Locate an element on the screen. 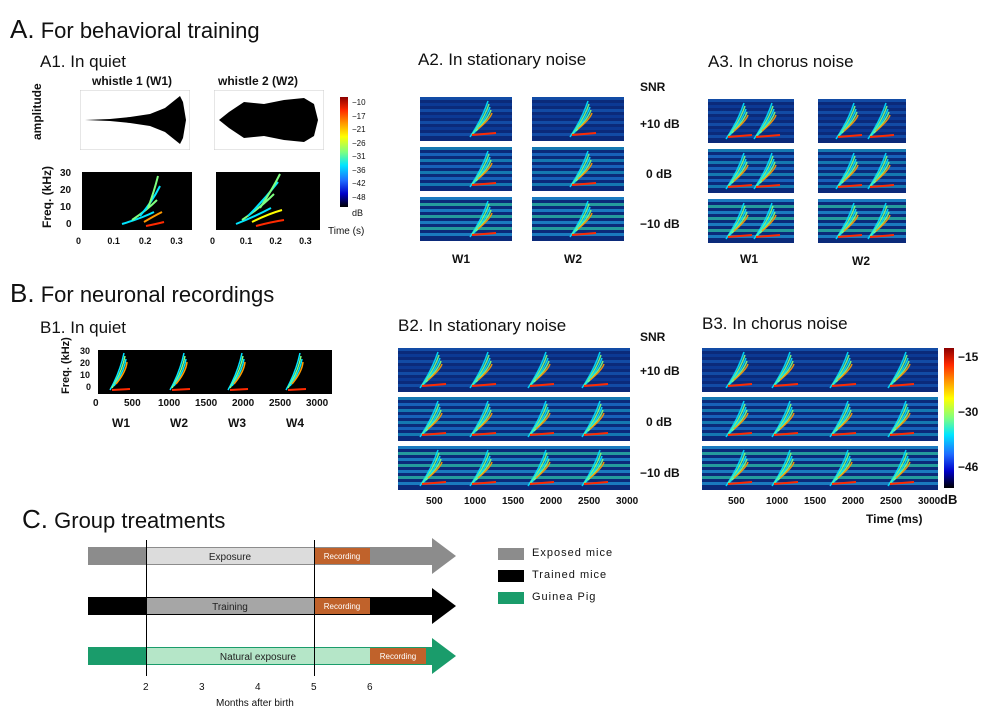  b2-time-tick: 1500 is located at coordinates (513, 501).